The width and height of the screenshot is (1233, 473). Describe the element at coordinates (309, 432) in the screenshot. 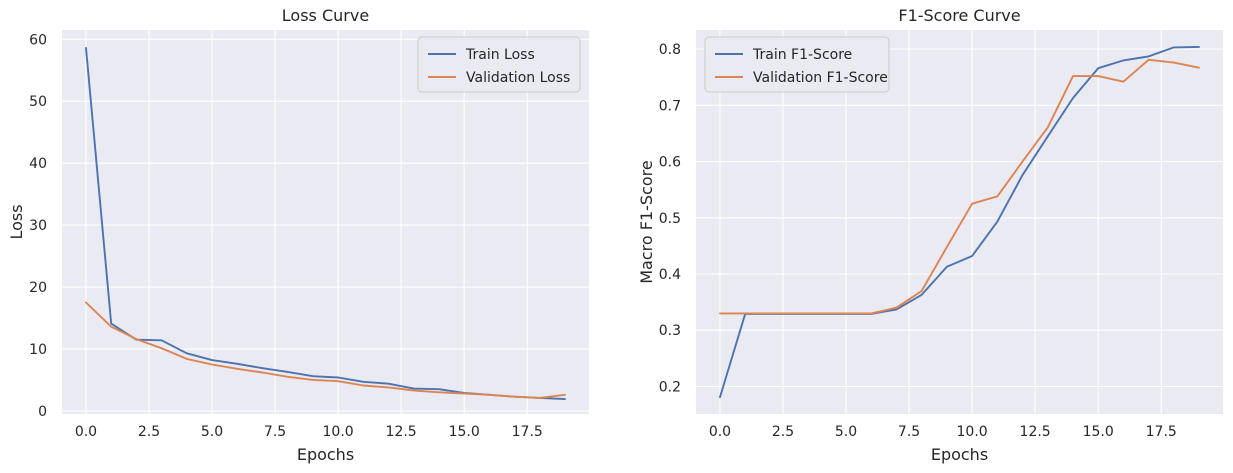

I see `loss-x-tick-labels: 0.0 2.5 5.0 7.5 10.0 12.5 15.0 17.5` at that location.